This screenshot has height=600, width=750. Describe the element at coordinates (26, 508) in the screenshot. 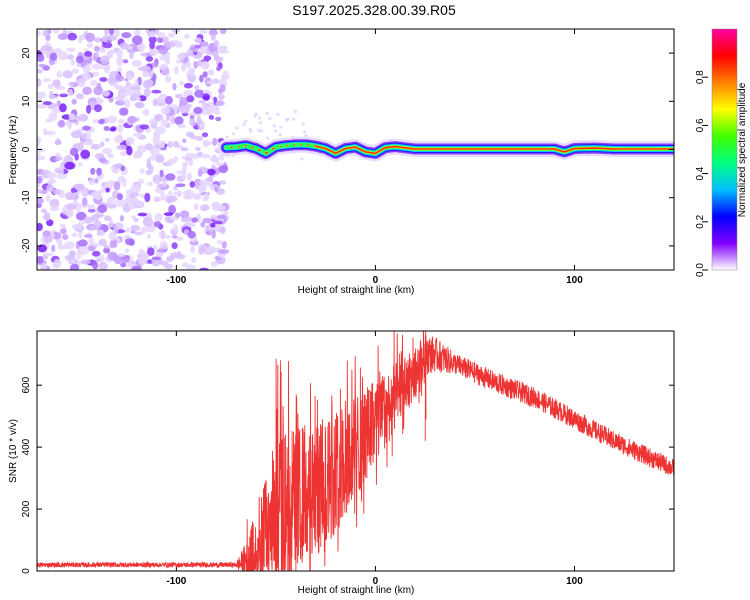

I see `snr-ytick-label: 200` at that location.